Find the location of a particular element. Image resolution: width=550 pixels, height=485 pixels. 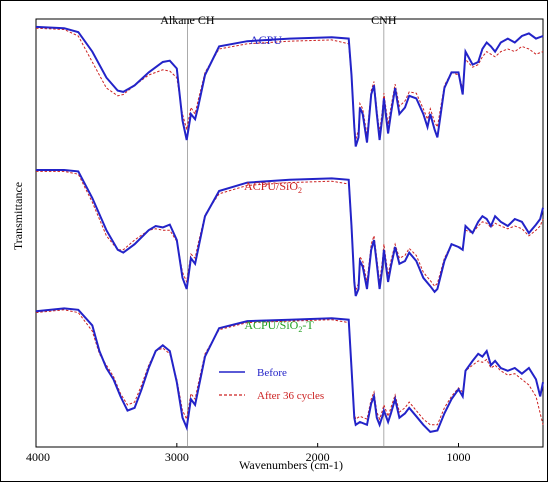

legend-label-before: Before is located at coordinates (272, 373).